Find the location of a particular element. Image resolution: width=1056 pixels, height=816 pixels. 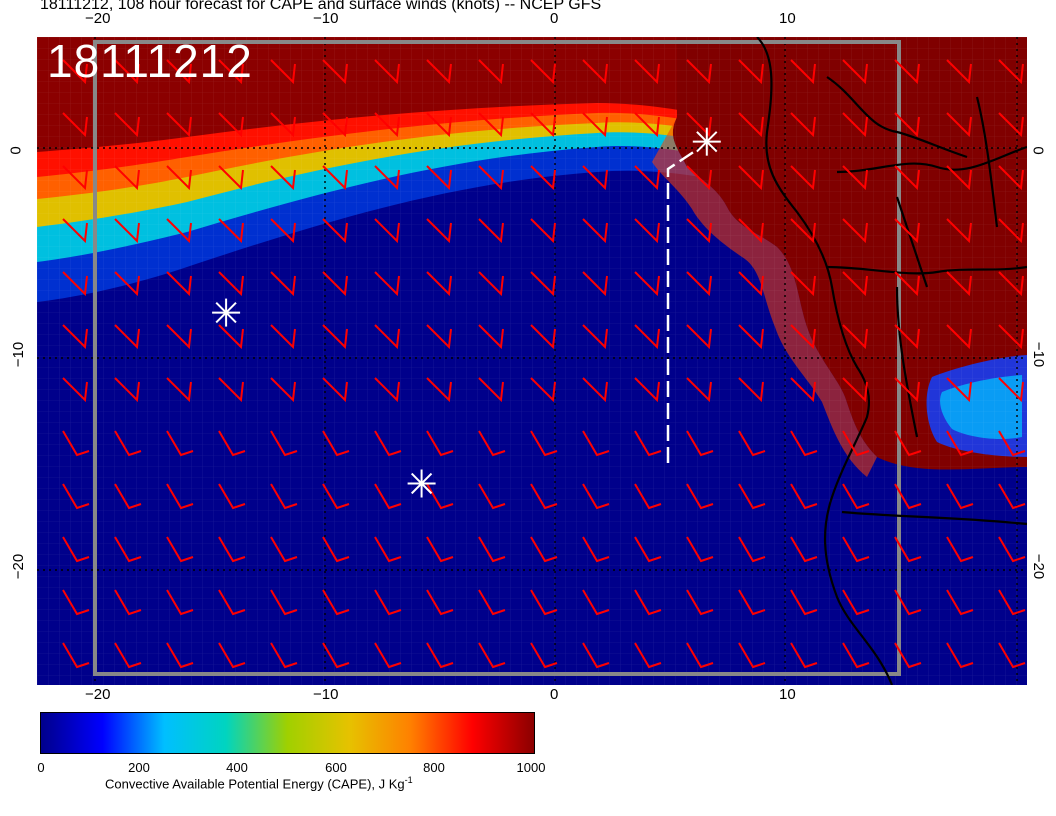

bottom-tick-lon: 10 is located at coordinates (787, 694).